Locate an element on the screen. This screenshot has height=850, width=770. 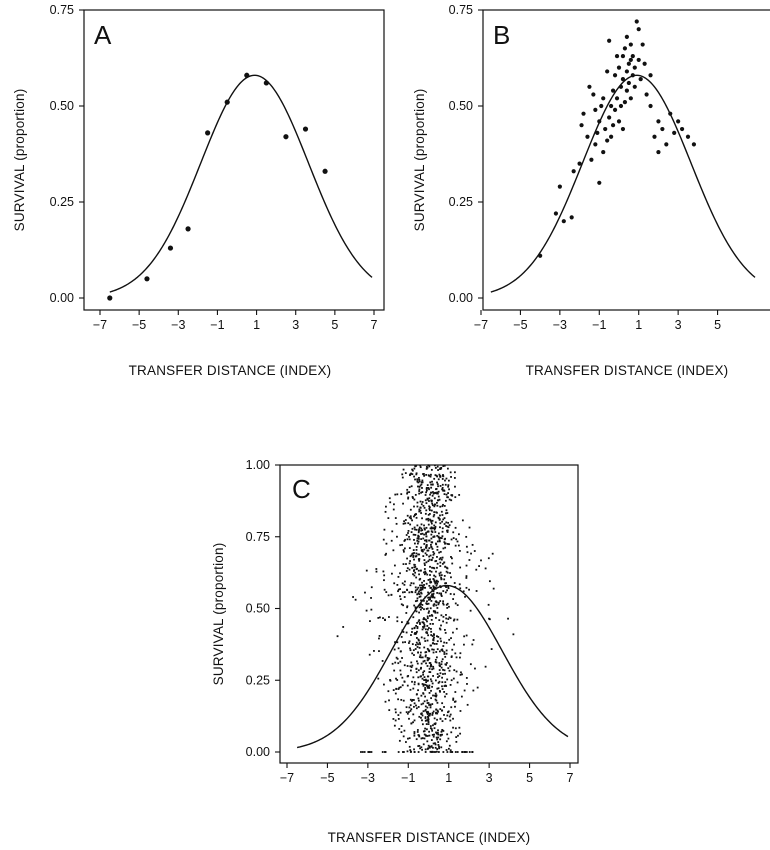
panel-a-letter: A is located at coordinates (103, 35).